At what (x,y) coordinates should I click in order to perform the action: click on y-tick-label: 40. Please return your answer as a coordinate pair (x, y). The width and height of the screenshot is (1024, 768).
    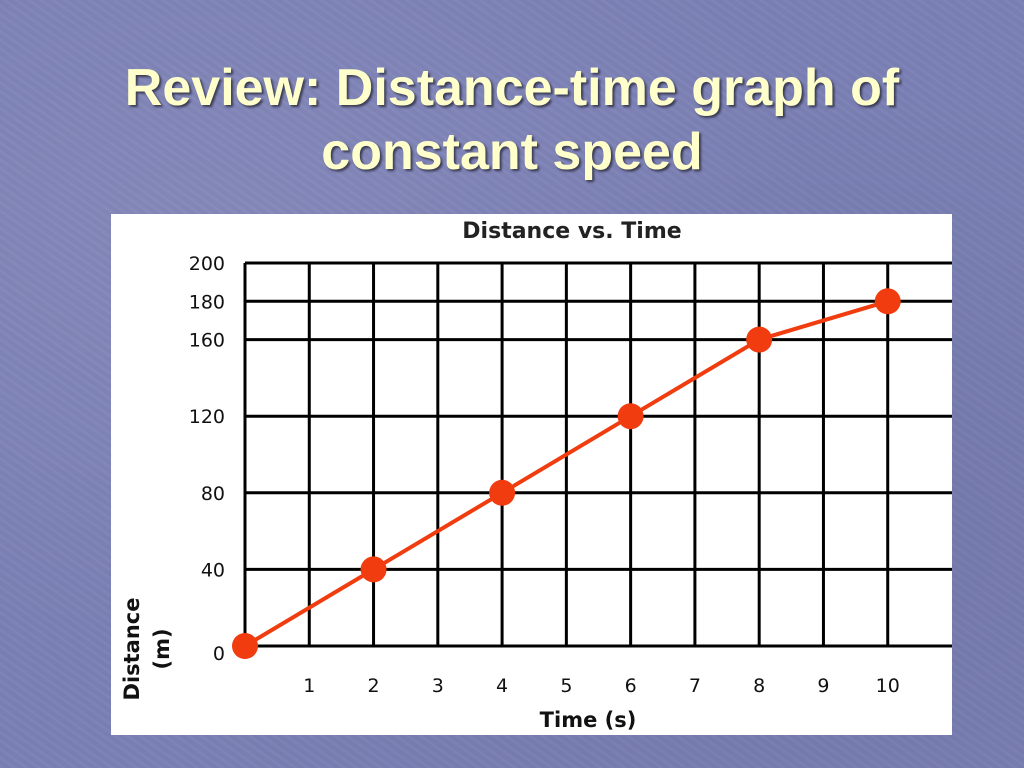
    Looking at the image, I should click on (213, 570).